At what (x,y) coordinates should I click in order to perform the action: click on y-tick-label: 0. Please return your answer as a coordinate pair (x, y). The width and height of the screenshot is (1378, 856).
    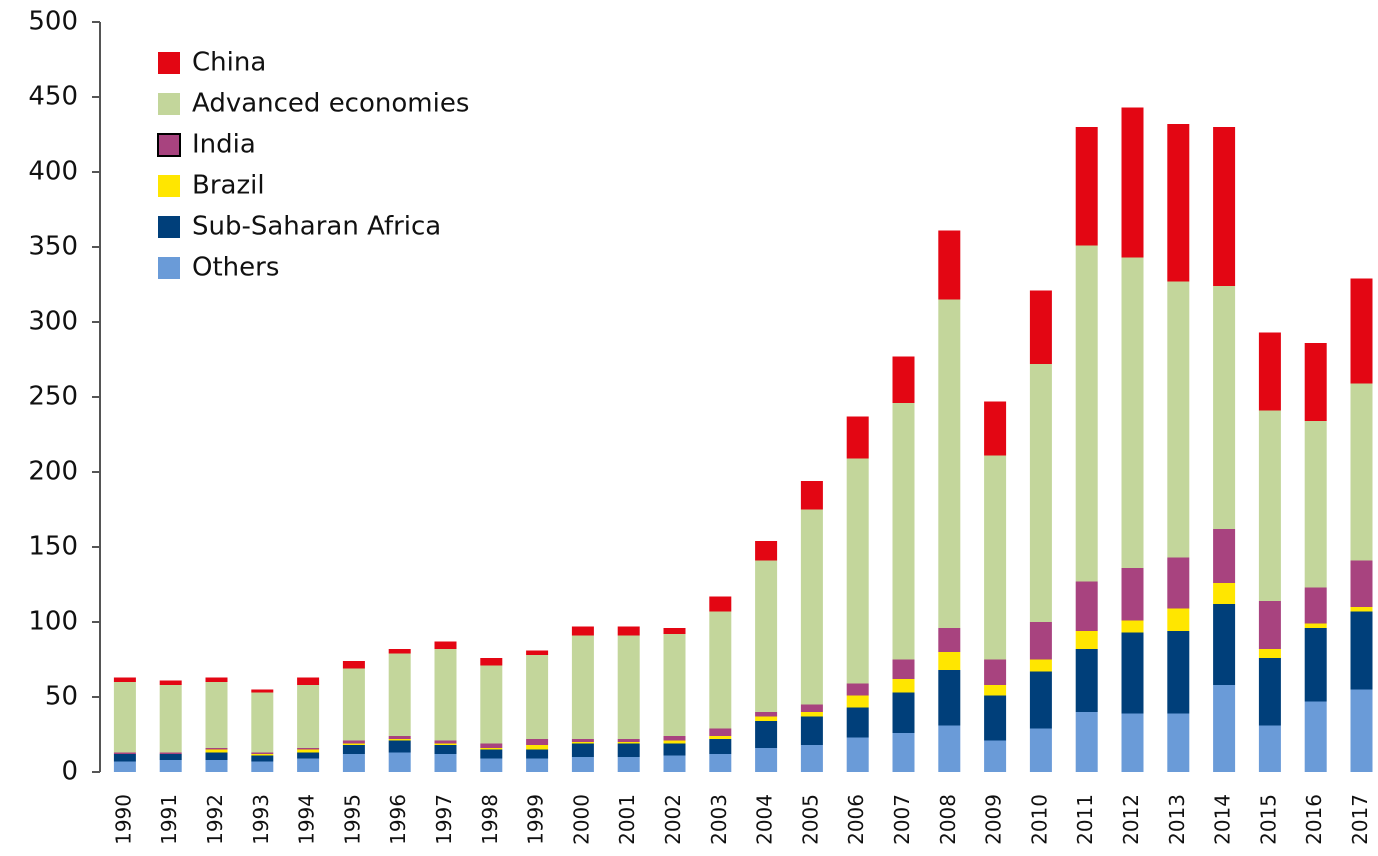
    Looking at the image, I should click on (69, 772).